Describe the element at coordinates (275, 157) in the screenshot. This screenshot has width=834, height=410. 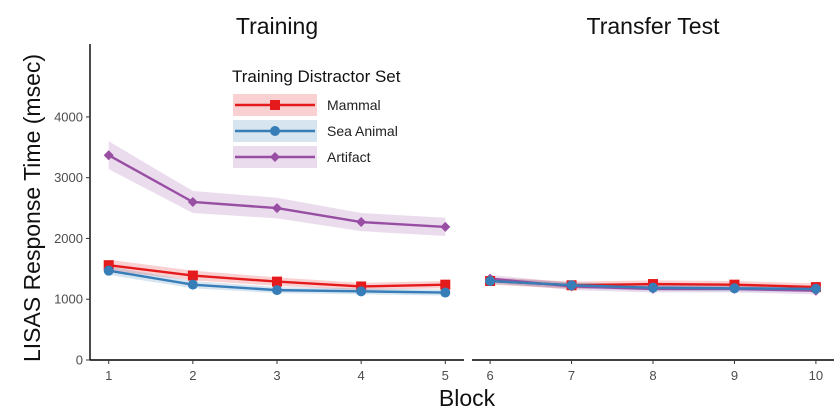
I see `legend-marker-artifact` at that location.